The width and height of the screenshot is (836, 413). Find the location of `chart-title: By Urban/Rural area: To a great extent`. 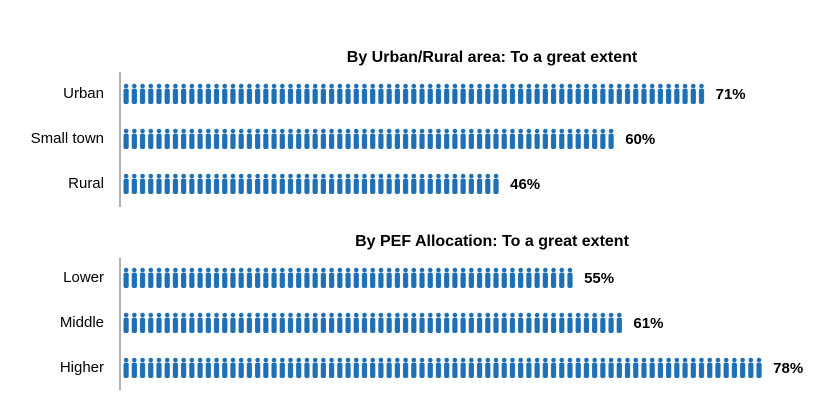

chart-title: By Urban/Rural area: To a great extent is located at coordinates (492, 57).